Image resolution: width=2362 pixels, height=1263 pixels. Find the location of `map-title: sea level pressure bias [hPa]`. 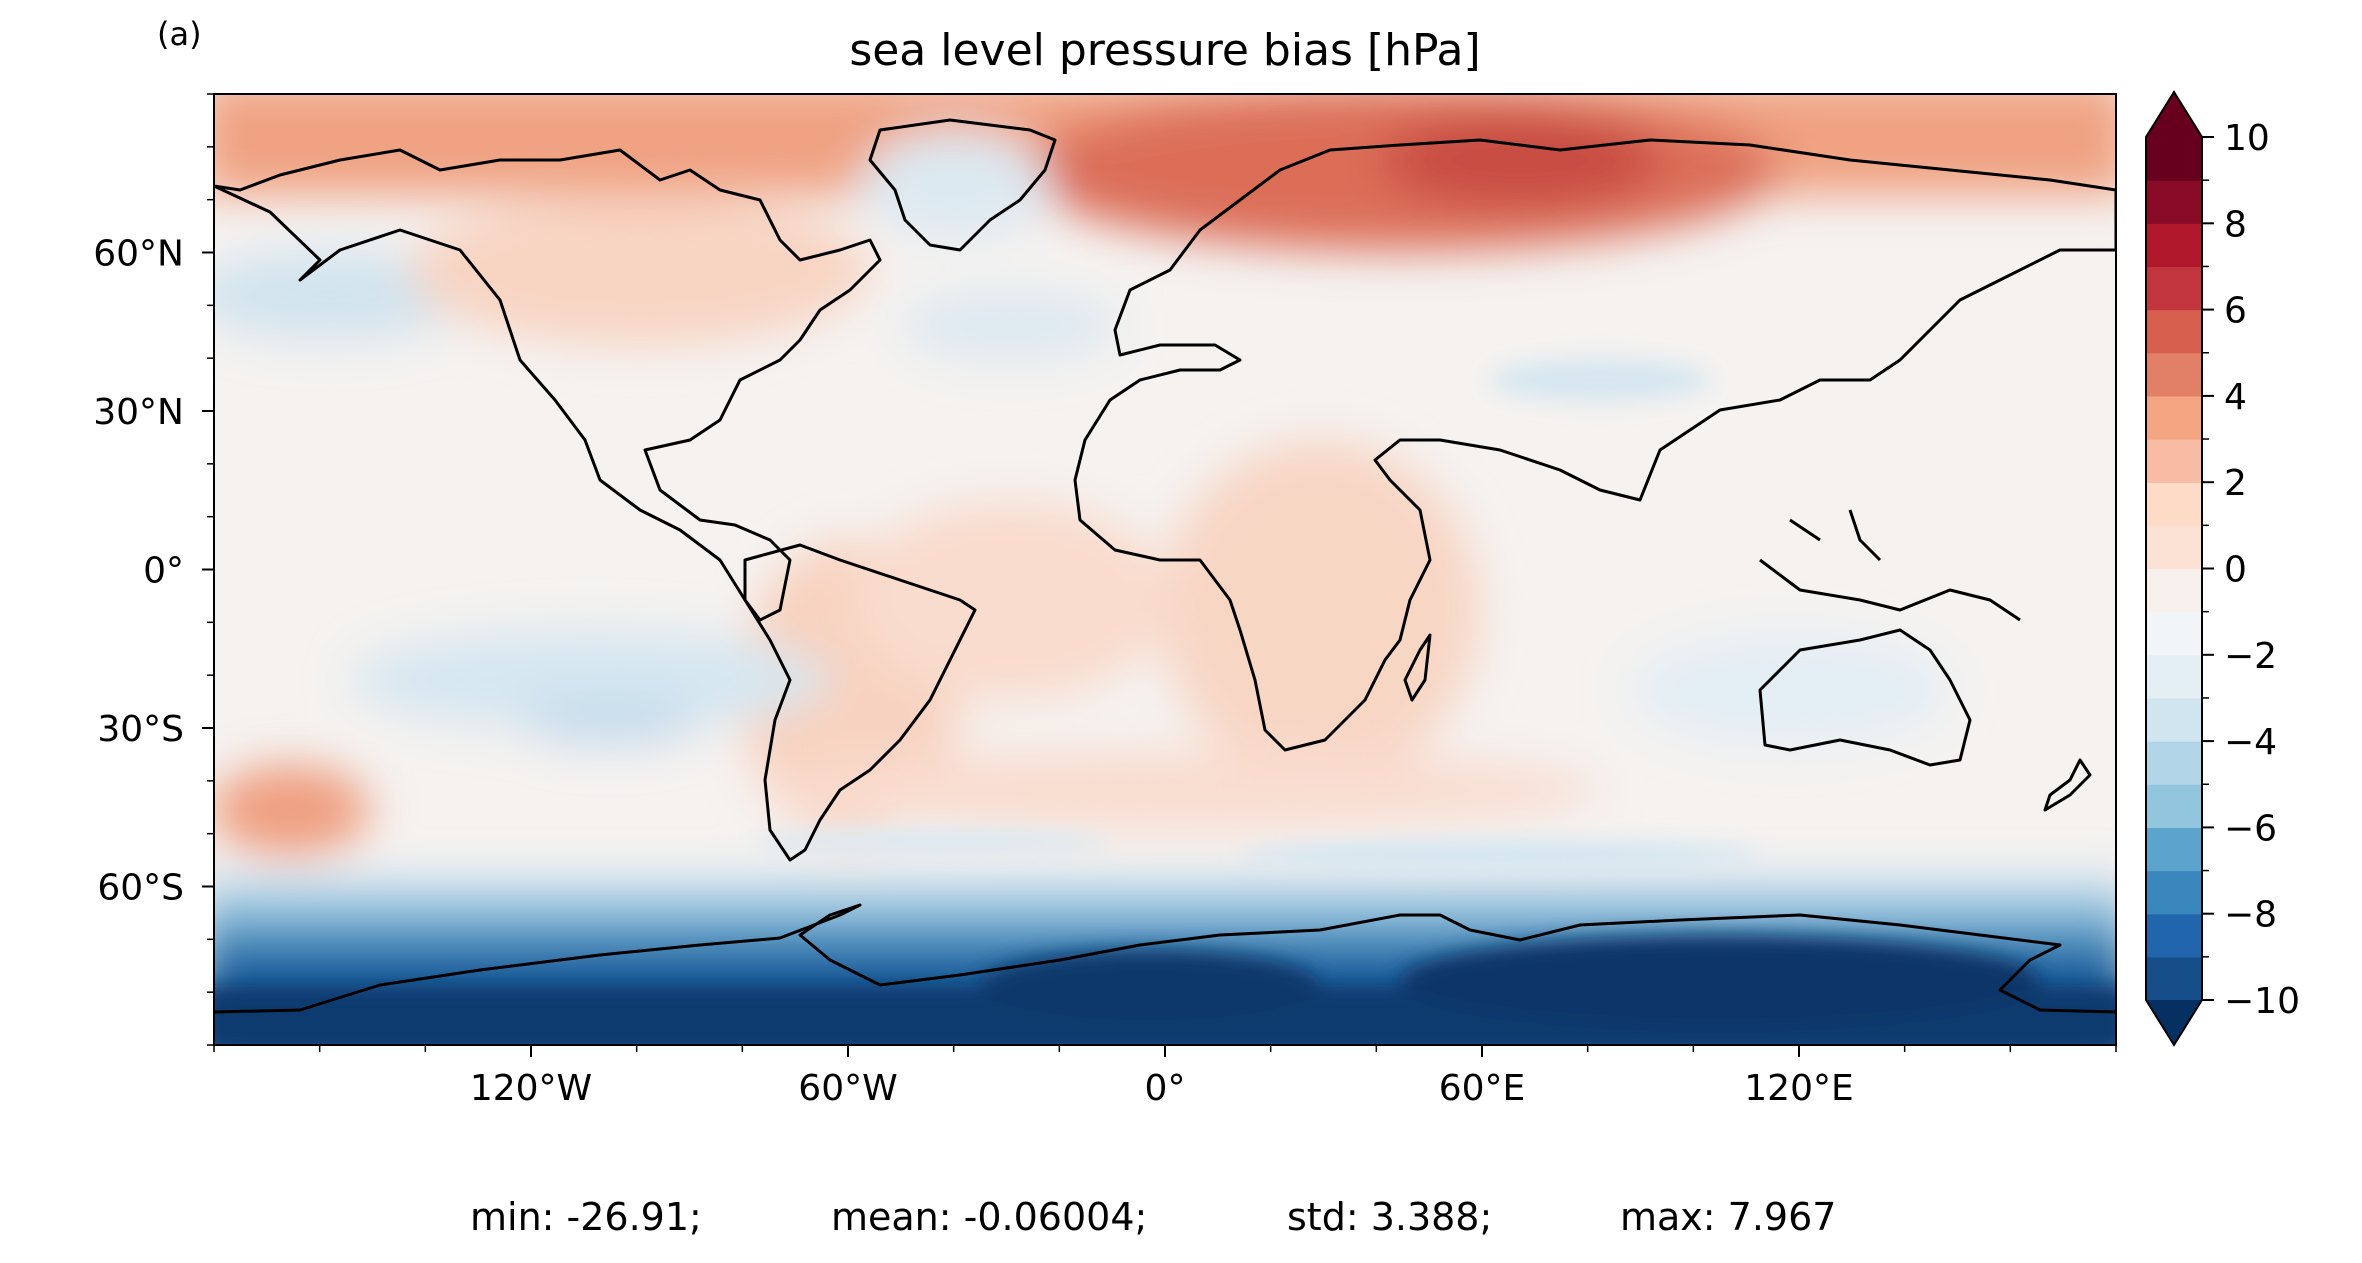

map-title: sea level pressure bias [hPa] is located at coordinates (1164, 50).